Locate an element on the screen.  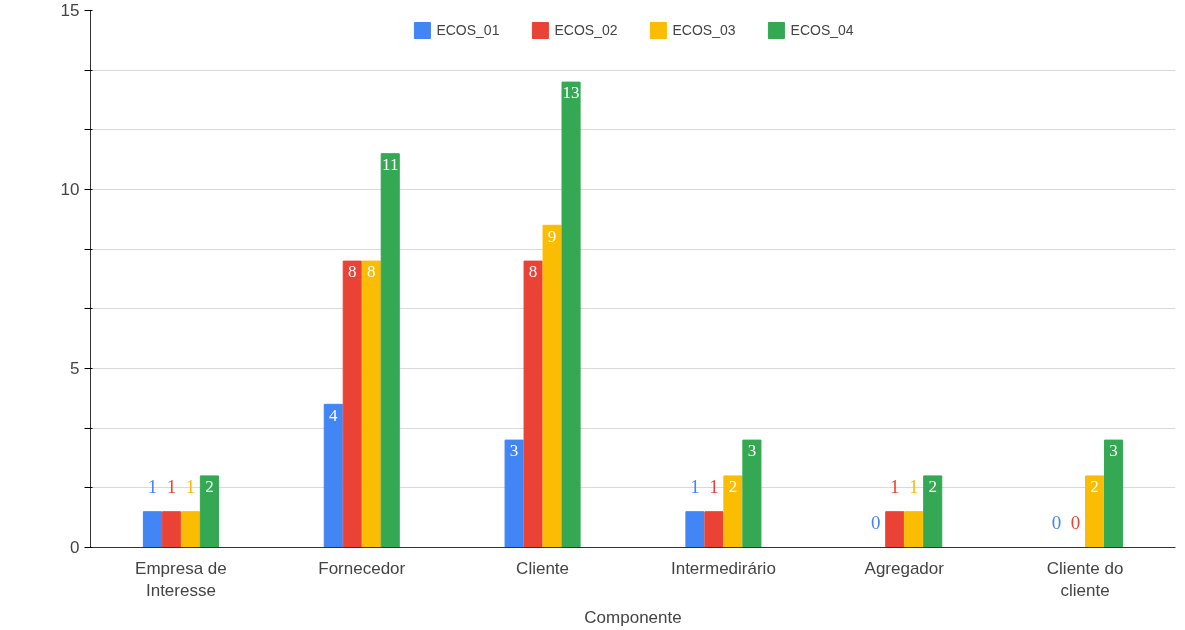
x-tick-label: Fornecedor is located at coordinates (362, 568).